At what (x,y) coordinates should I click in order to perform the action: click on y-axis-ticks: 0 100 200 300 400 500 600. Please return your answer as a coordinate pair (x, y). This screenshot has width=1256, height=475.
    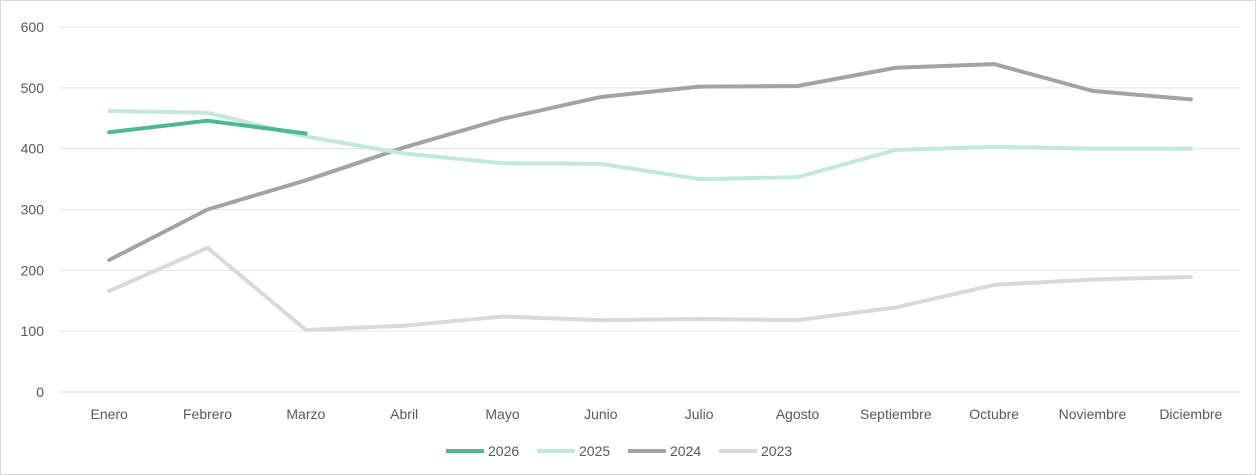
    Looking at the image, I should click on (33, 209).